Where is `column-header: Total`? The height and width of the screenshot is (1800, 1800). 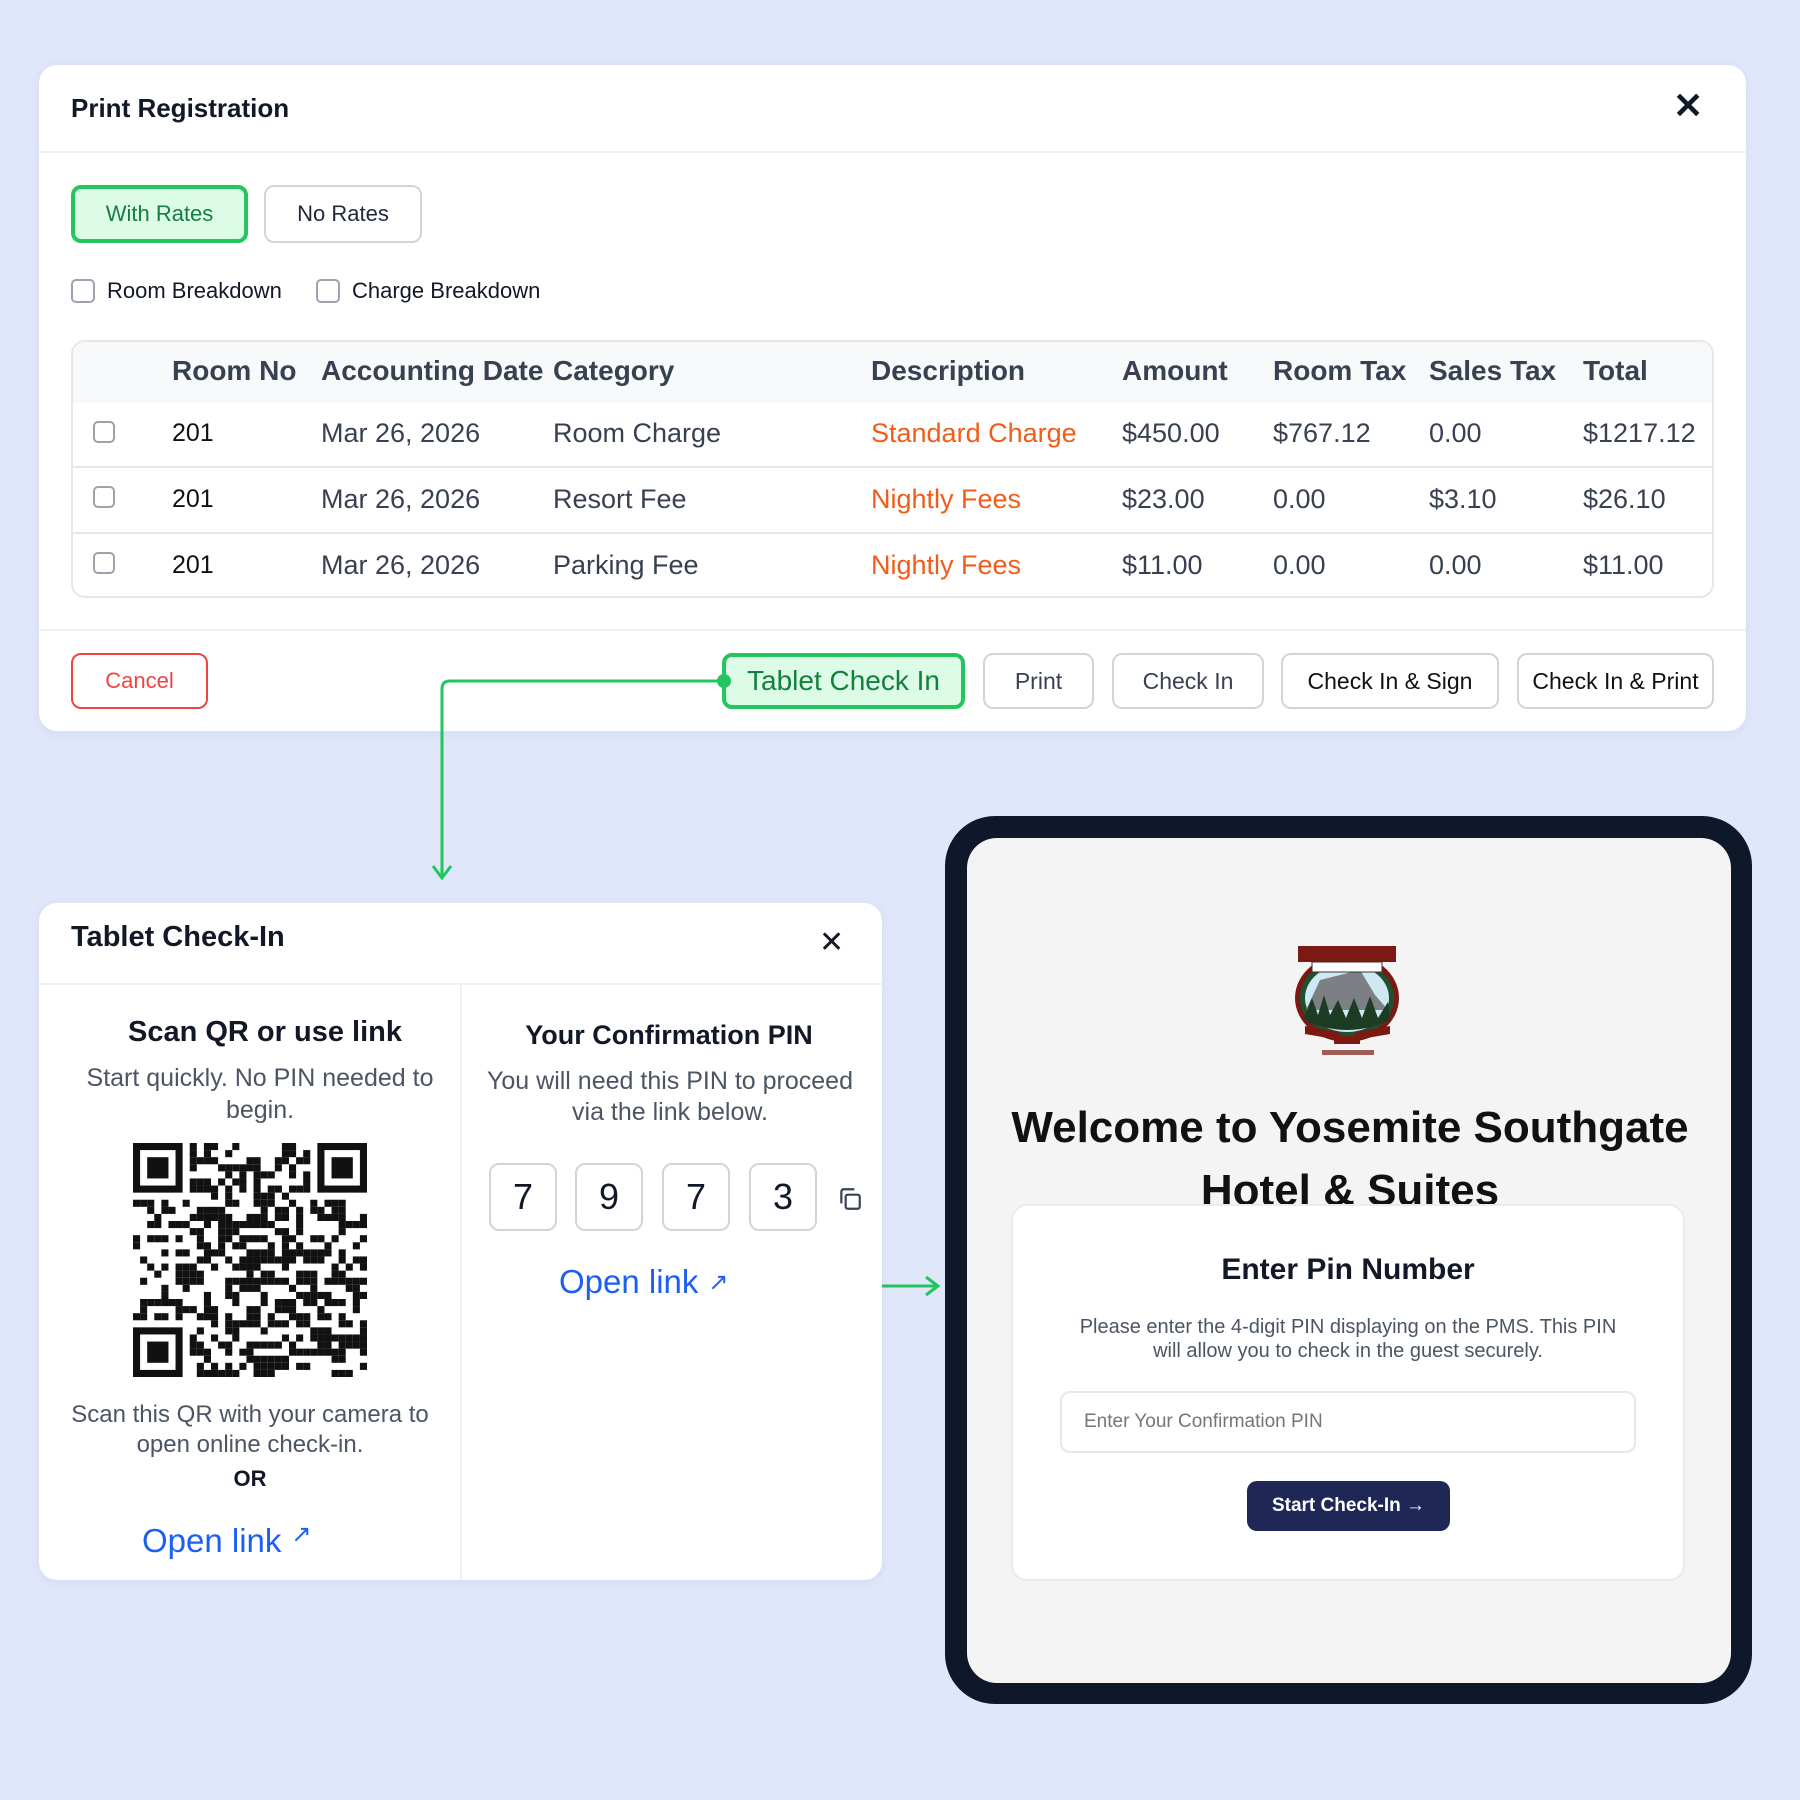
column-header: Total is located at coordinates (1615, 370).